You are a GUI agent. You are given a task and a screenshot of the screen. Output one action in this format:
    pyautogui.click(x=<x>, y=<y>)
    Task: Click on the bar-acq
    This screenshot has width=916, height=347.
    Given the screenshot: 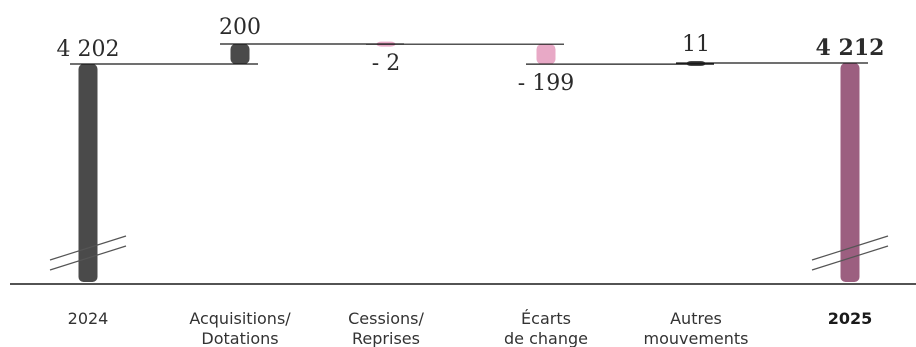 What is the action you would take?
    pyautogui.click(x=240, y=54)
    